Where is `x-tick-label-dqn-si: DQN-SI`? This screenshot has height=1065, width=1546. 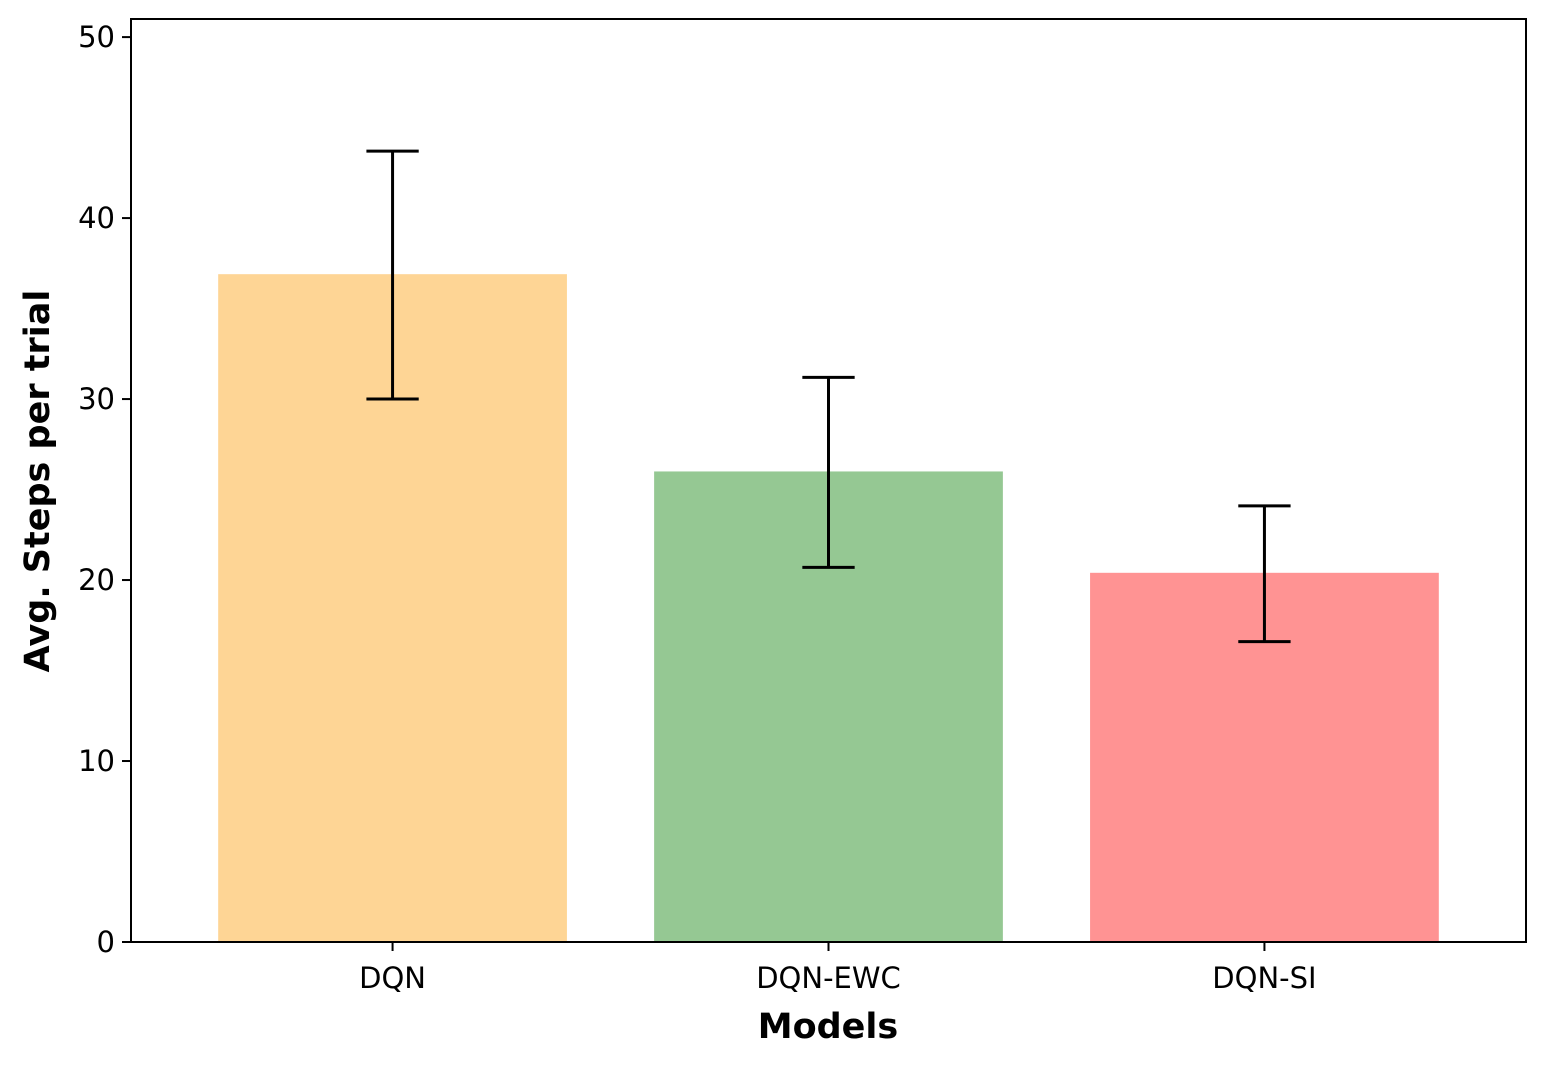
x-tick-label-dqn-si: DQN-SI is located at coordinates (1264, 978).